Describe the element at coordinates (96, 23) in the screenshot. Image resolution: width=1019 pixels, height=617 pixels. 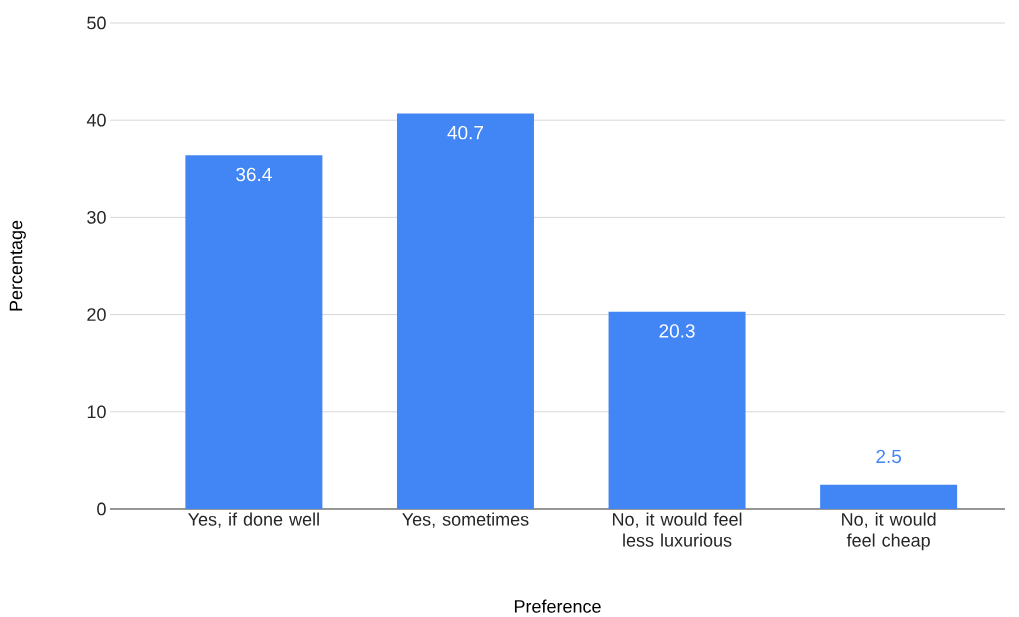
I see `y-tick-label: 50` at that location.